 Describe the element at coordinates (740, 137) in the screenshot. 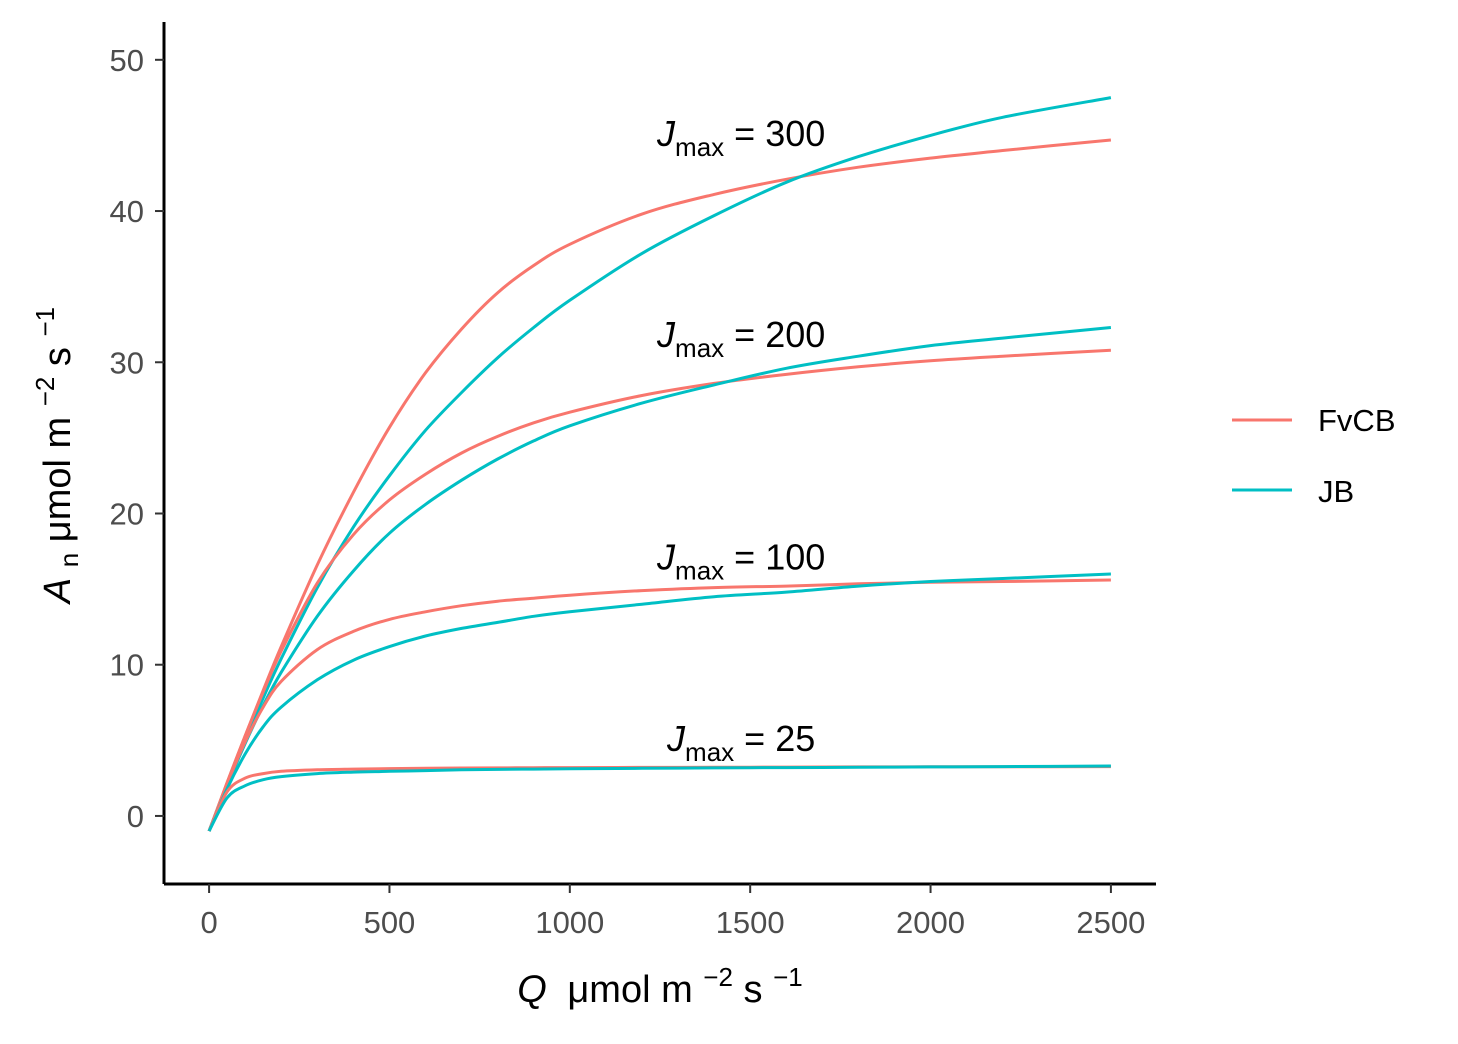

I see `jmax-annotation: Jmax = 300` at that location.